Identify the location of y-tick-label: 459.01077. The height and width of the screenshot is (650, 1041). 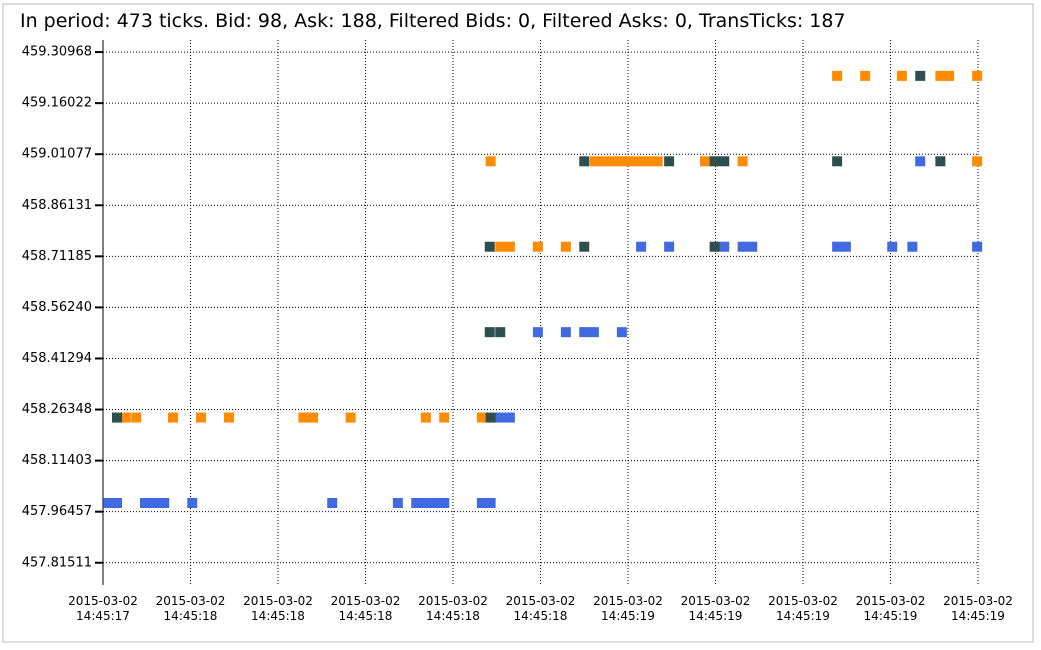
(57, 154).